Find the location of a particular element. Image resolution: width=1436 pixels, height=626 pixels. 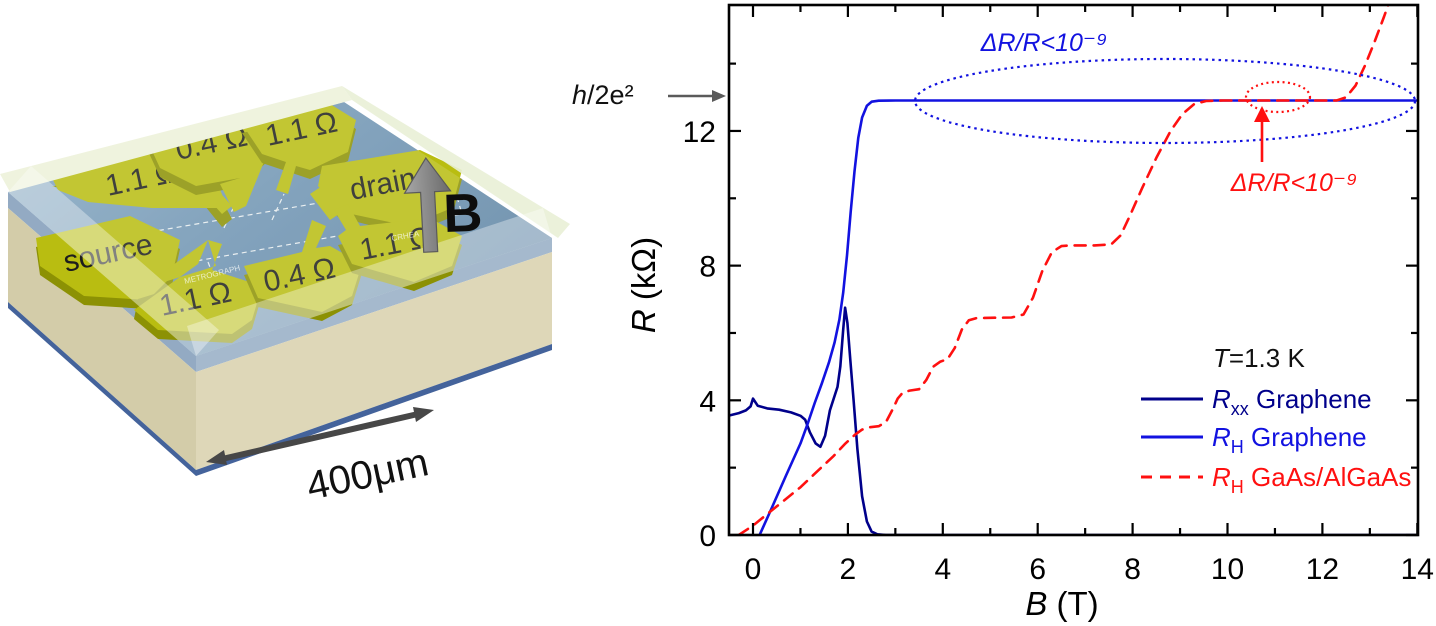

y-tick-label: 8 is located at coordinates (707, 267).